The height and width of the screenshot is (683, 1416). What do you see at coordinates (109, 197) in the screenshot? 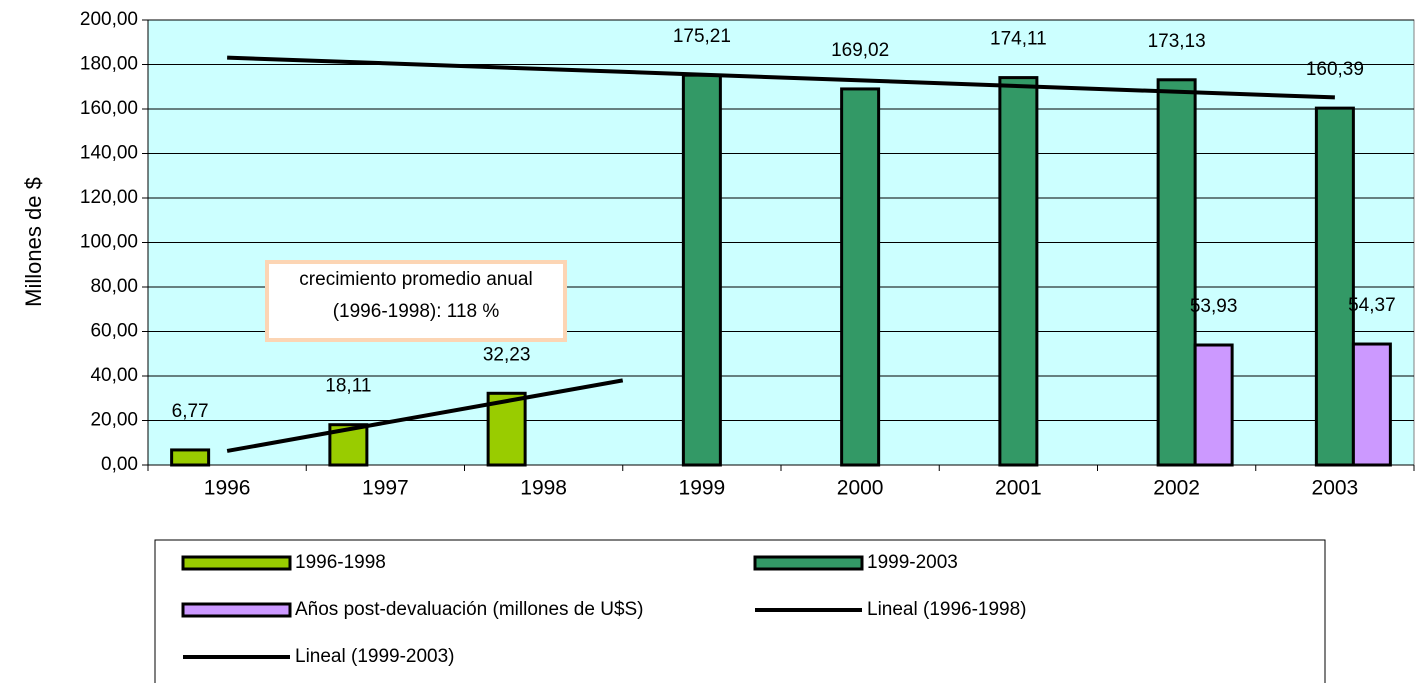
I see `y-tick-label: 120,00` at bounding box center [109, 197].